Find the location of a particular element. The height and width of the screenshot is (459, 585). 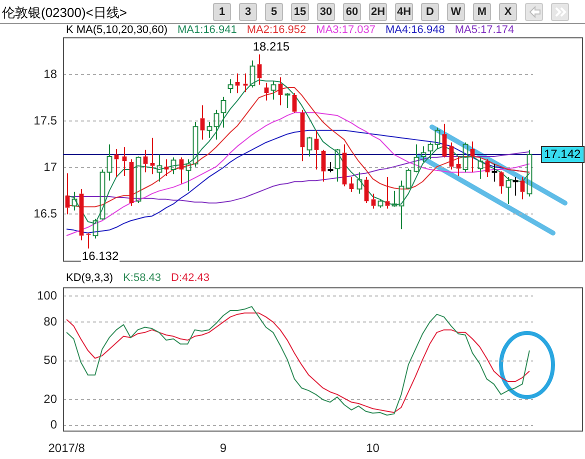

text: 5 is located at coordinates (274, 12).